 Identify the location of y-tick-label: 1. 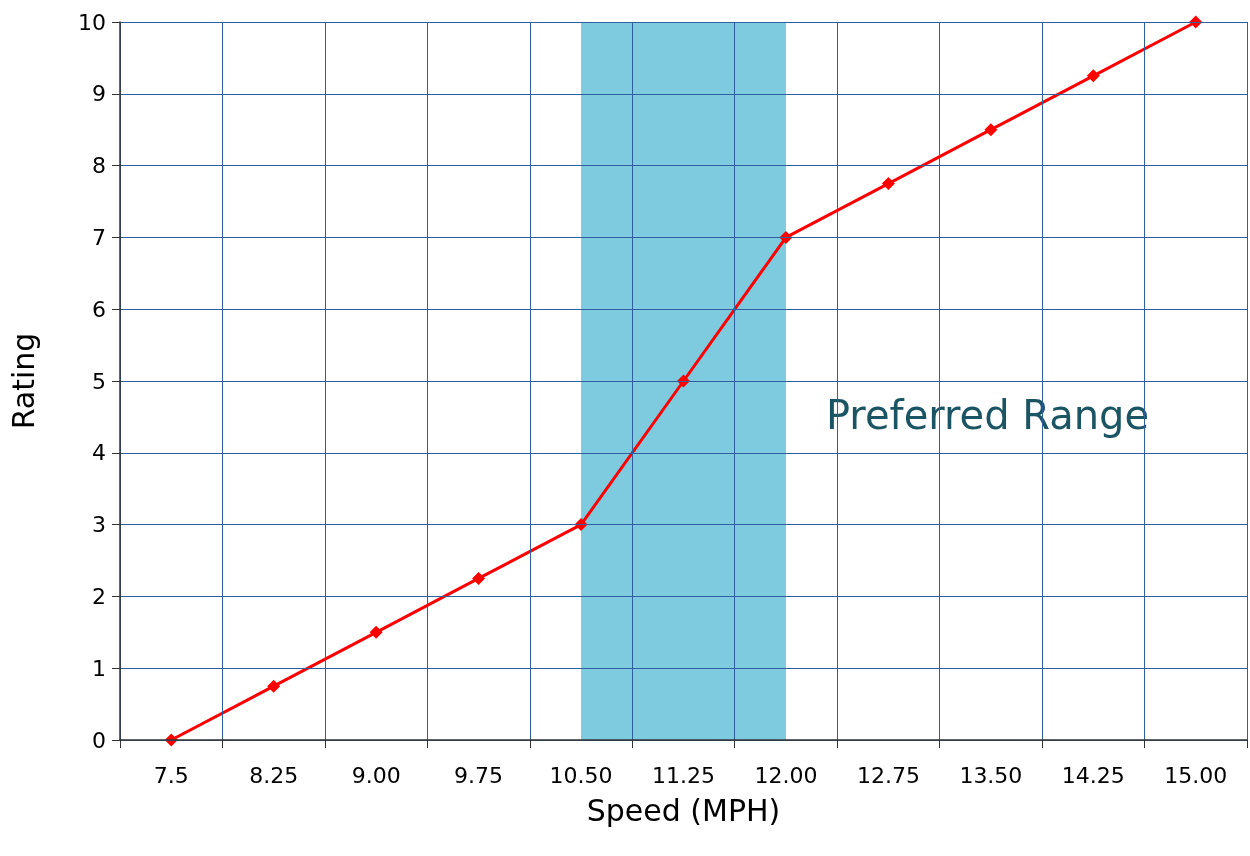
(99, 668).